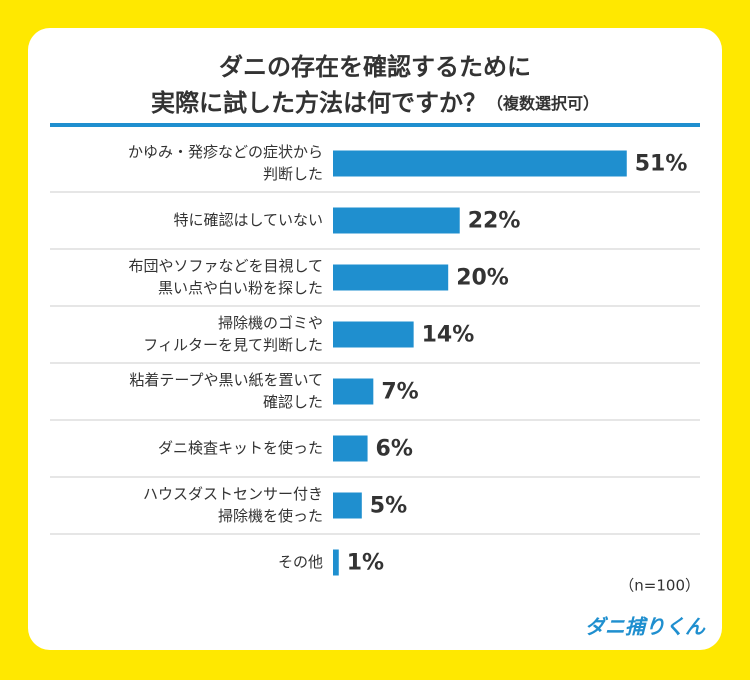 The height and width of the screenshot is (680, 750). What do you see at coordinates (375, 125) in the screenshot?
I see `title-rule` at bounding box center [375, 125].